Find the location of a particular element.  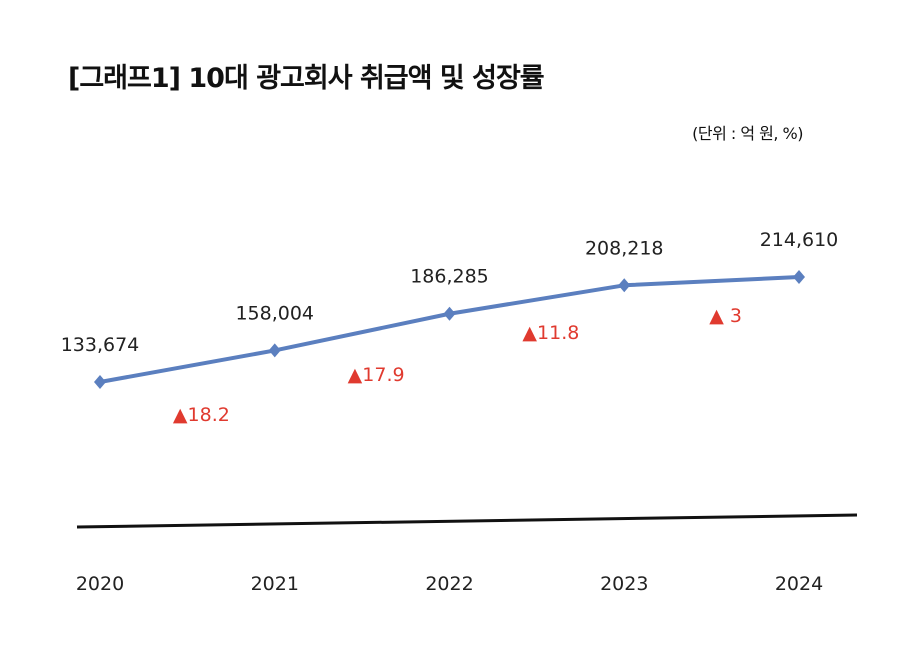

x-tick-label: 2023 is located at coordinates (624, 584).